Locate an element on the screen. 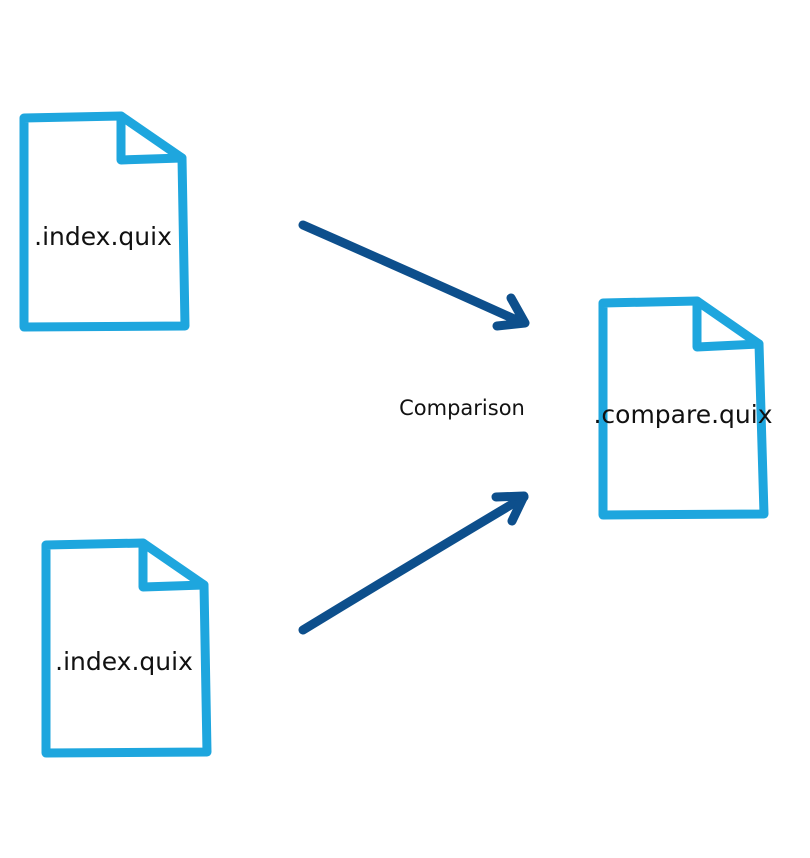  operation-label: Comparison is located at coordinates (462, 408).